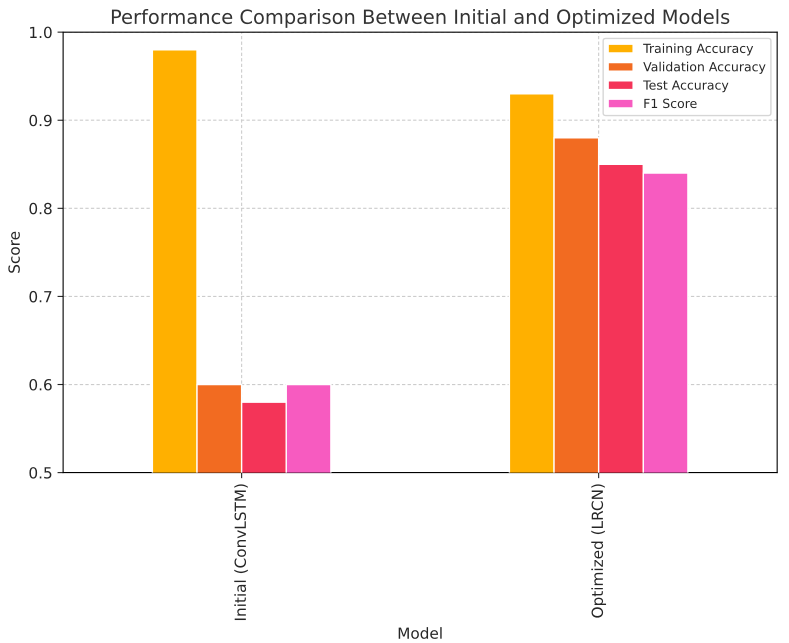  What do you see at coordinates (40, 120) in the screenshot?
I see `y-tick-label: 0.9` at bounding box center [40, 120].